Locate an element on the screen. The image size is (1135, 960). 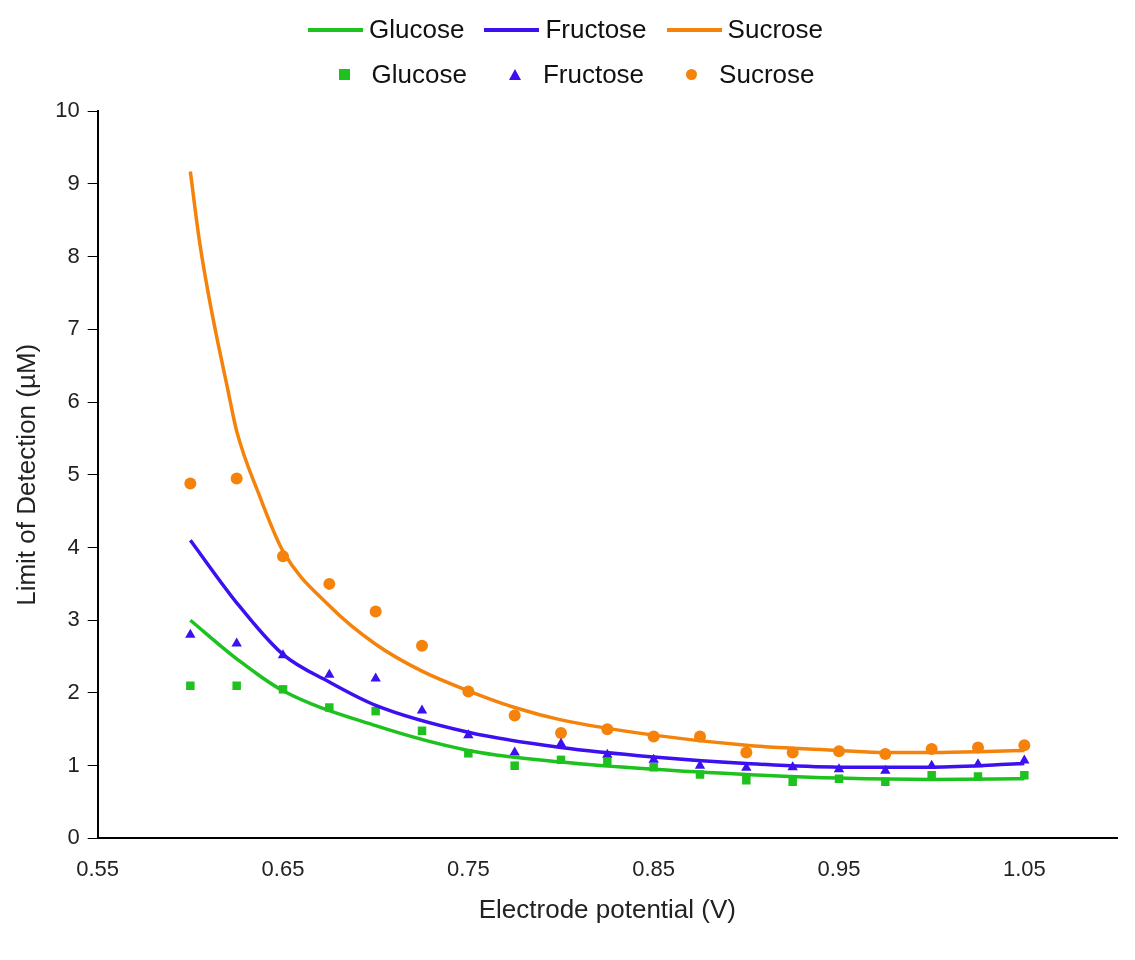
y-tick-label: 7 is located at coordinates (73, 328).